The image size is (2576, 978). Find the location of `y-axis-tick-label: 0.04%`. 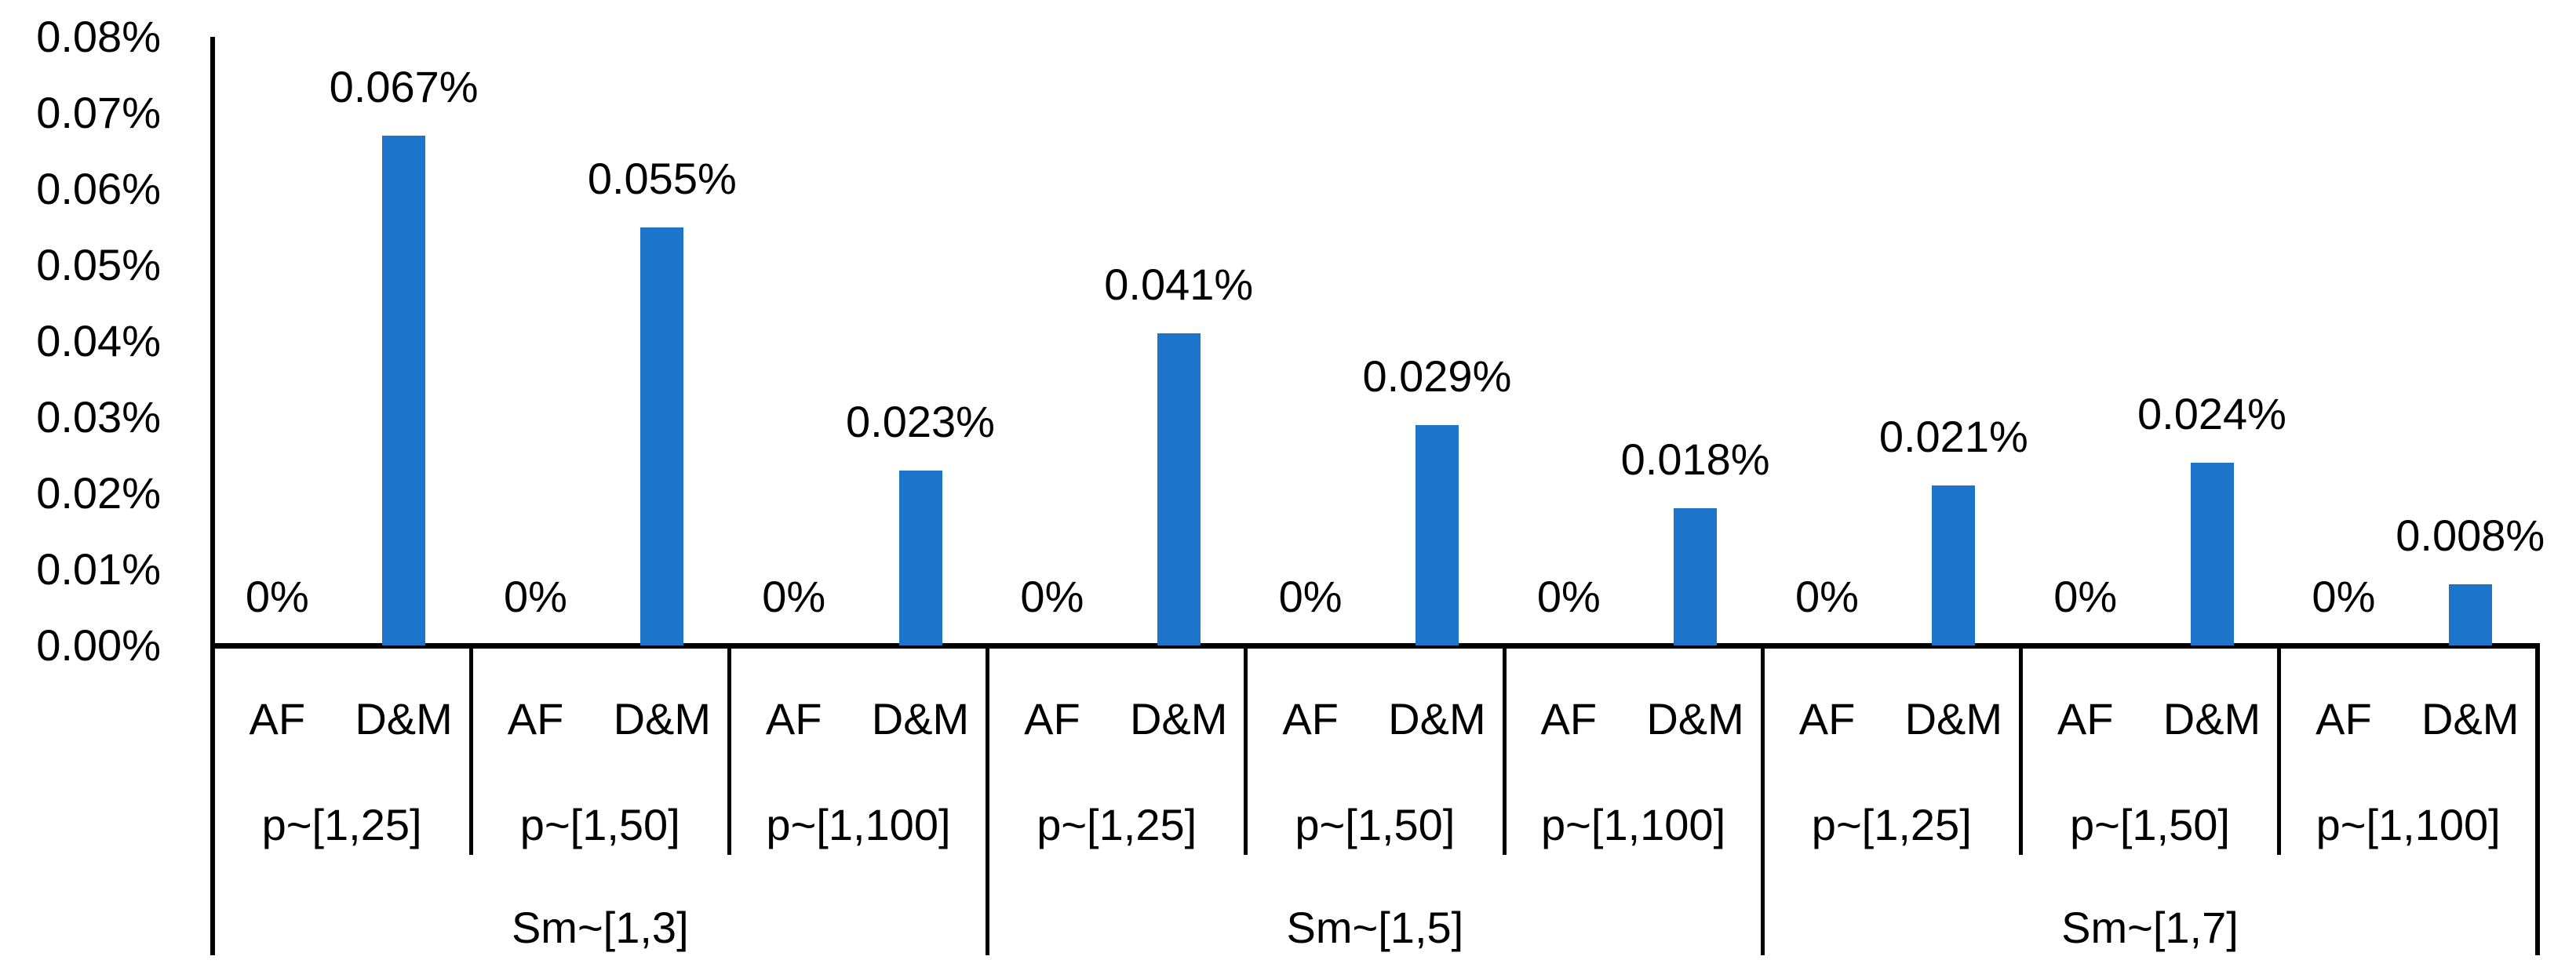

y-axis-tick-label: 0.04% is located at coordinates (98, 340).